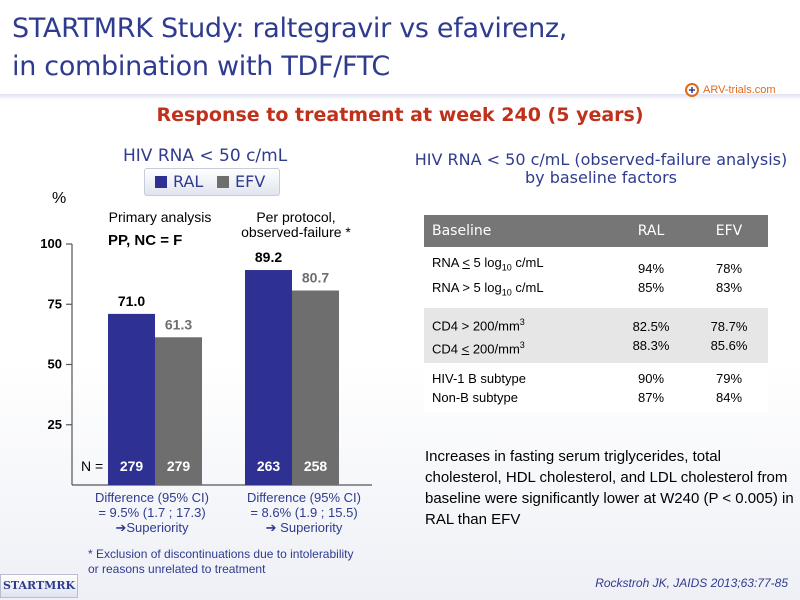  Describe the element at coordinates (651, 387) in the screenshot. I see `ral-values: 90% 87%` at that location.